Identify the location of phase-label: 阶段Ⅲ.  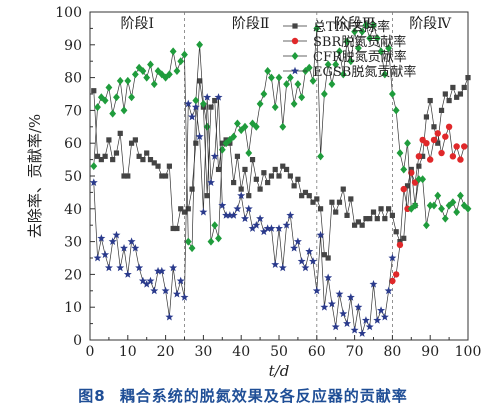
(355, 24).